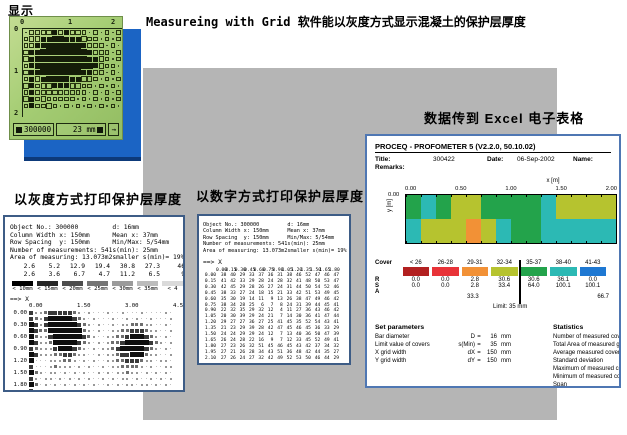  Describe the element at coordinates (272, 323) in the screenshot. I see `matrix-row: 1.20 29 27 27 36 27 25 41 45 35 52 54 43 41` at that location.